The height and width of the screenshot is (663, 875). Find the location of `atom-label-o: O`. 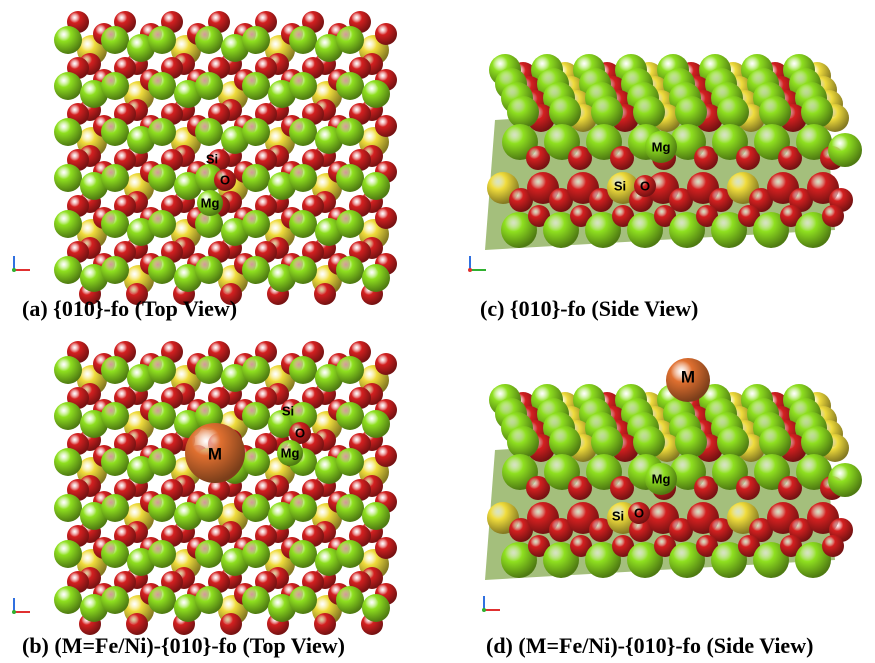

atom-label-o: O is located at coordinates (300, 432).